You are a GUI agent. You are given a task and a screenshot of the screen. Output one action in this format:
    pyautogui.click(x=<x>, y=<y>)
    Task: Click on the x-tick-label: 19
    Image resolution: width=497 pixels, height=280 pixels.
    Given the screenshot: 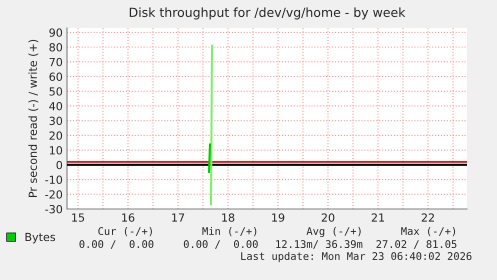 What is the action you would take?
    pyautogui.click(x=278, y=217)
    